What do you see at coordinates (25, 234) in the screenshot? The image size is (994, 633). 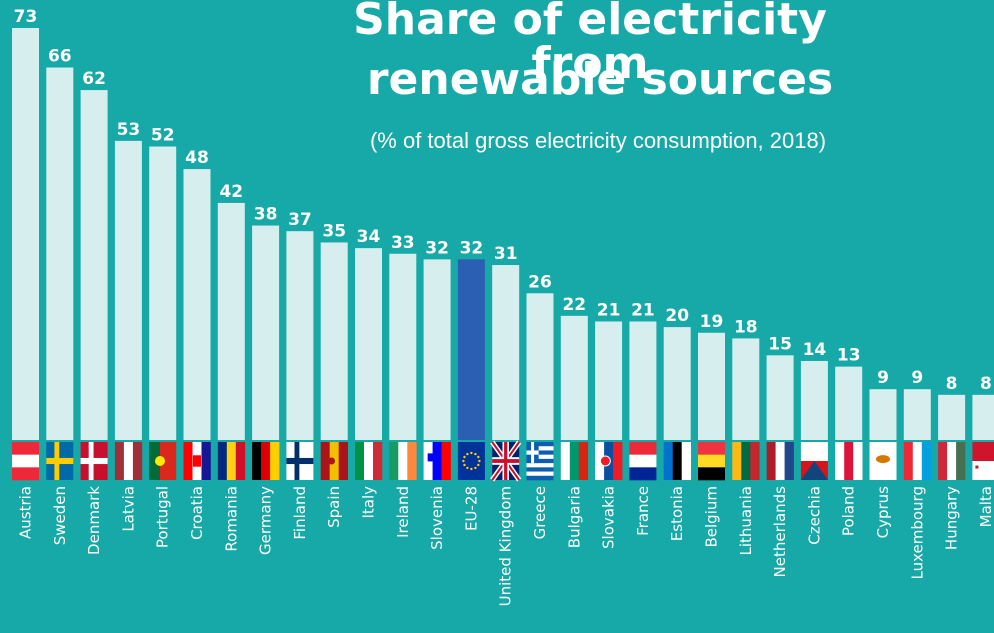 I see `bar-austria` at bounding box center [25, 234].